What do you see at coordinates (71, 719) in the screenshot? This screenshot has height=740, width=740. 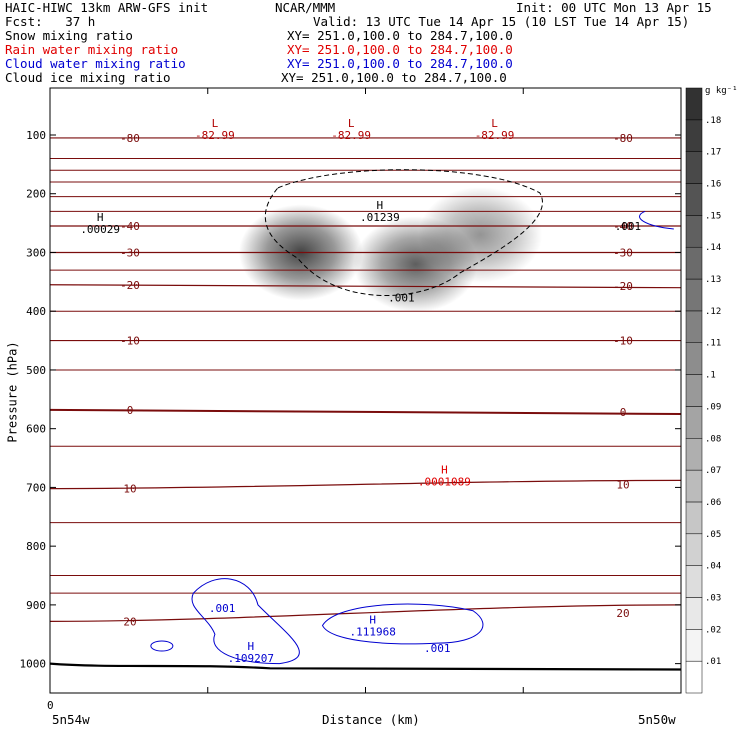 I see `x-left-label: 5n54w` at bounding box center [71, 719].